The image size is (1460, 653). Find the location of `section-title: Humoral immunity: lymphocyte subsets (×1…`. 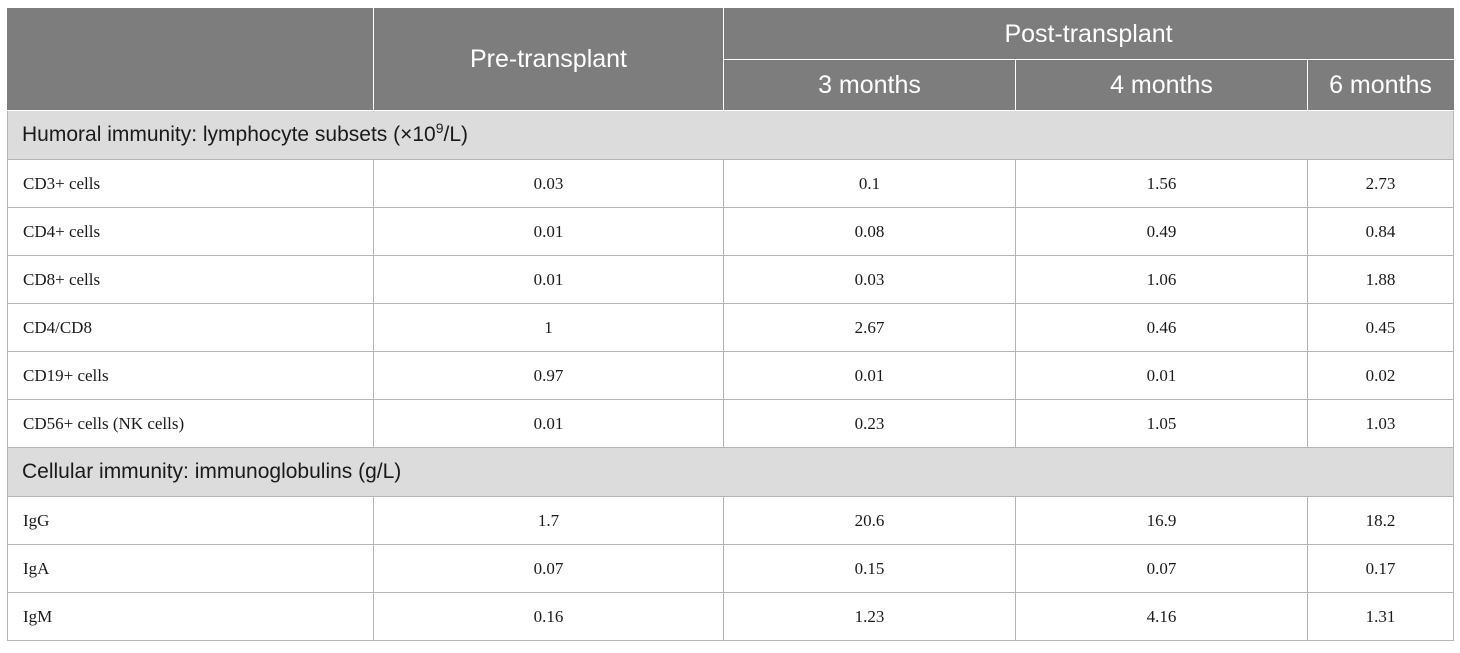

section-title: Humoral immunity: lymphocyte subsets (×1… is located at coordinates (730, 135).